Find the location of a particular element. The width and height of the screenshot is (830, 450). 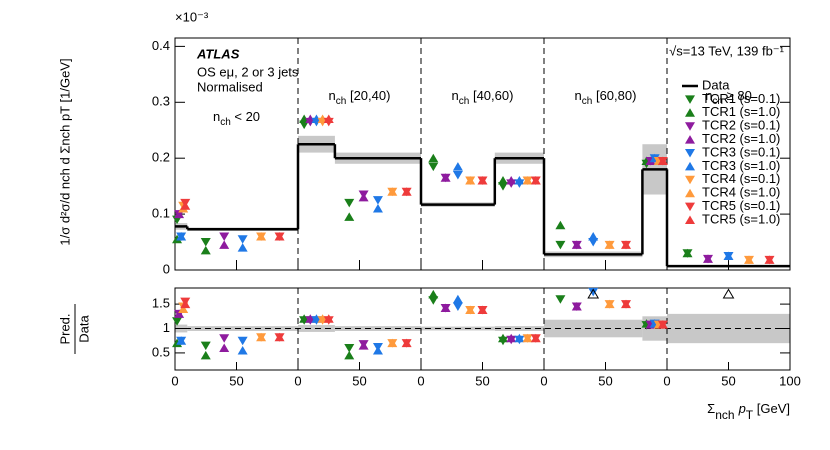

y-axis-label: 1/σ d²σ/d nch d Σnch pT [1/GeV] is located at coordinates (64, 151).